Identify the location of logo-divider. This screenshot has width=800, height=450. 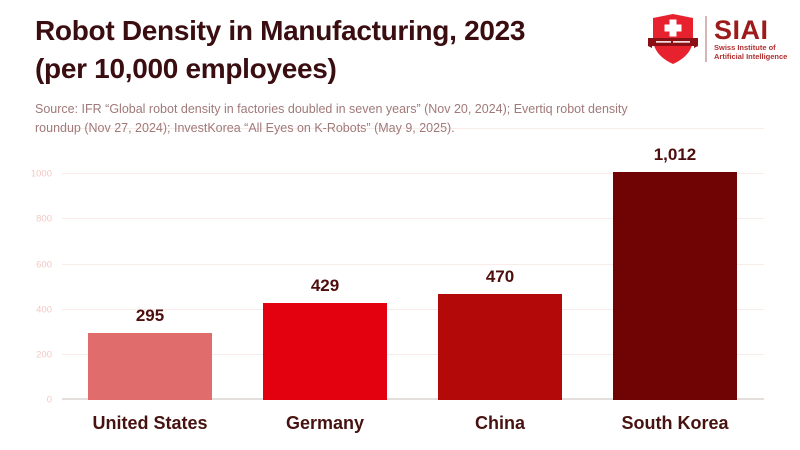
(706, 39).